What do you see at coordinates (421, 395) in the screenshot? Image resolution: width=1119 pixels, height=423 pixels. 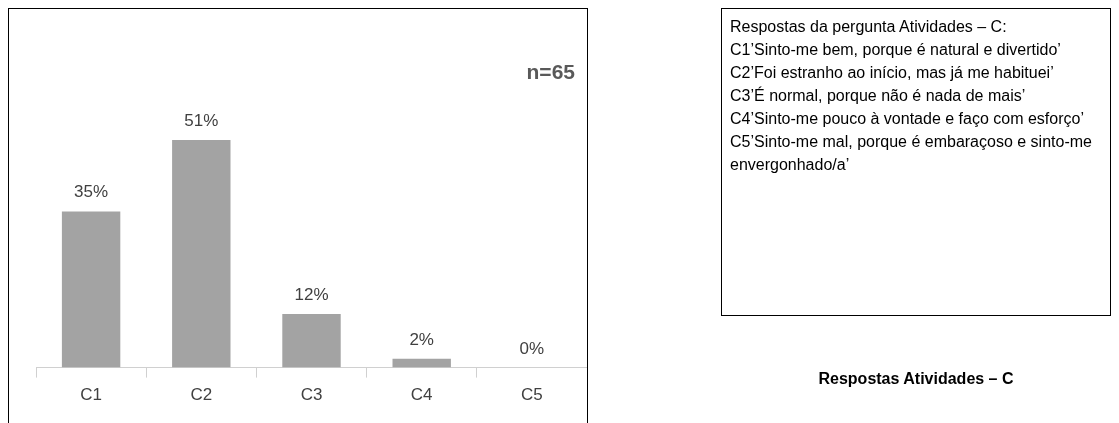 I see `x-tick-label: C4` at bounding box center [421, 395].